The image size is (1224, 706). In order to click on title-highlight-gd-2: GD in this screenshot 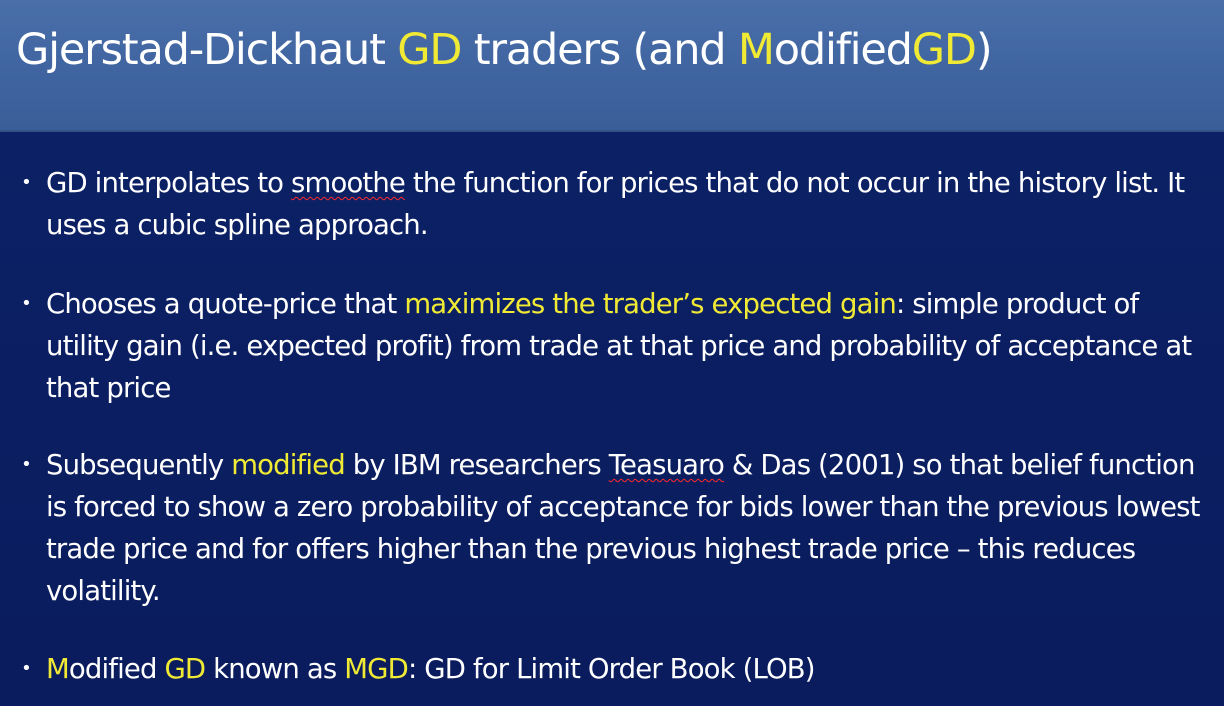, I will do `click(944, 50)`.